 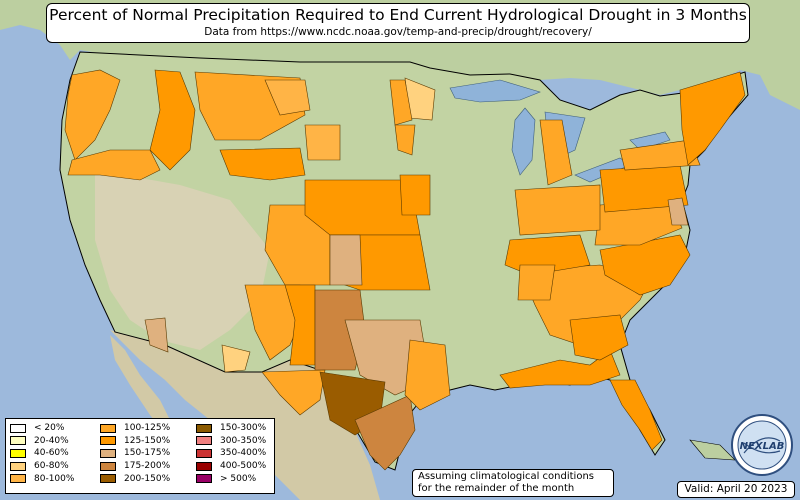 I want to click on logo-text: NEXLAB, so click(x=762, y=446).